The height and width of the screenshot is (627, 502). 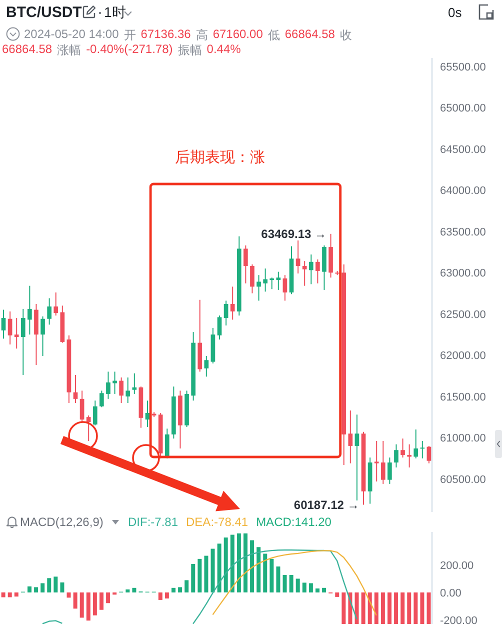 I want to click on y-tick-label: -200.00, so click(x=459, y=620).